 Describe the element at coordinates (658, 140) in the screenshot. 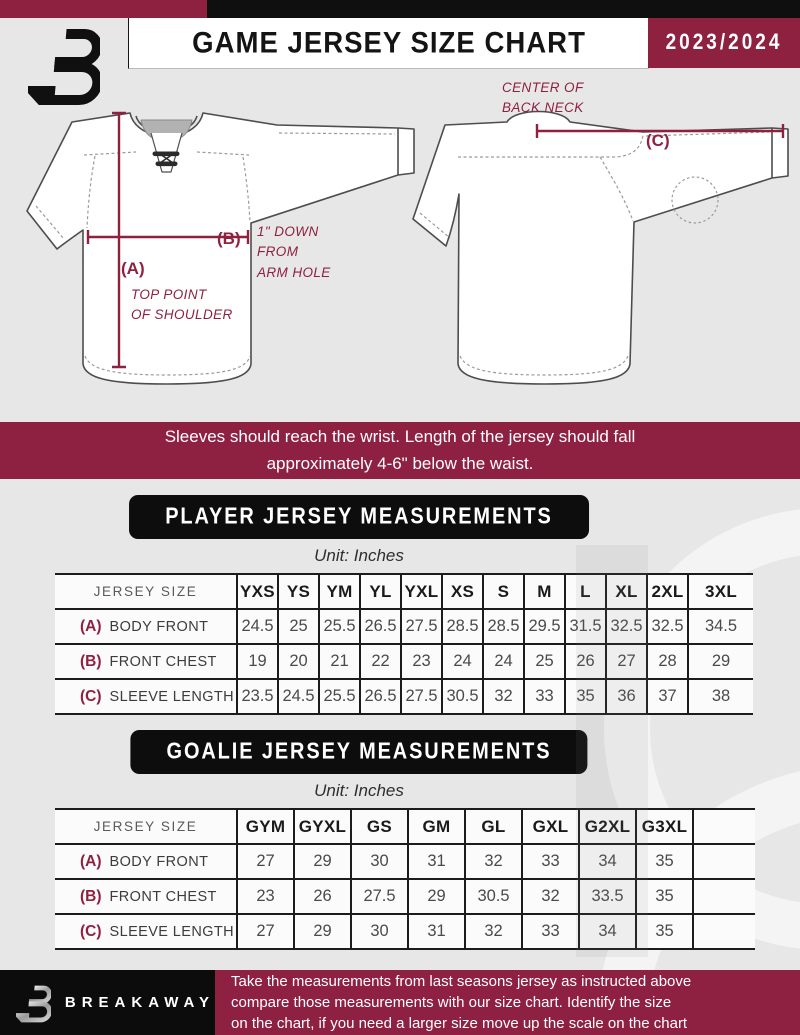

I see `measure-c-tag: (C)` at that location.